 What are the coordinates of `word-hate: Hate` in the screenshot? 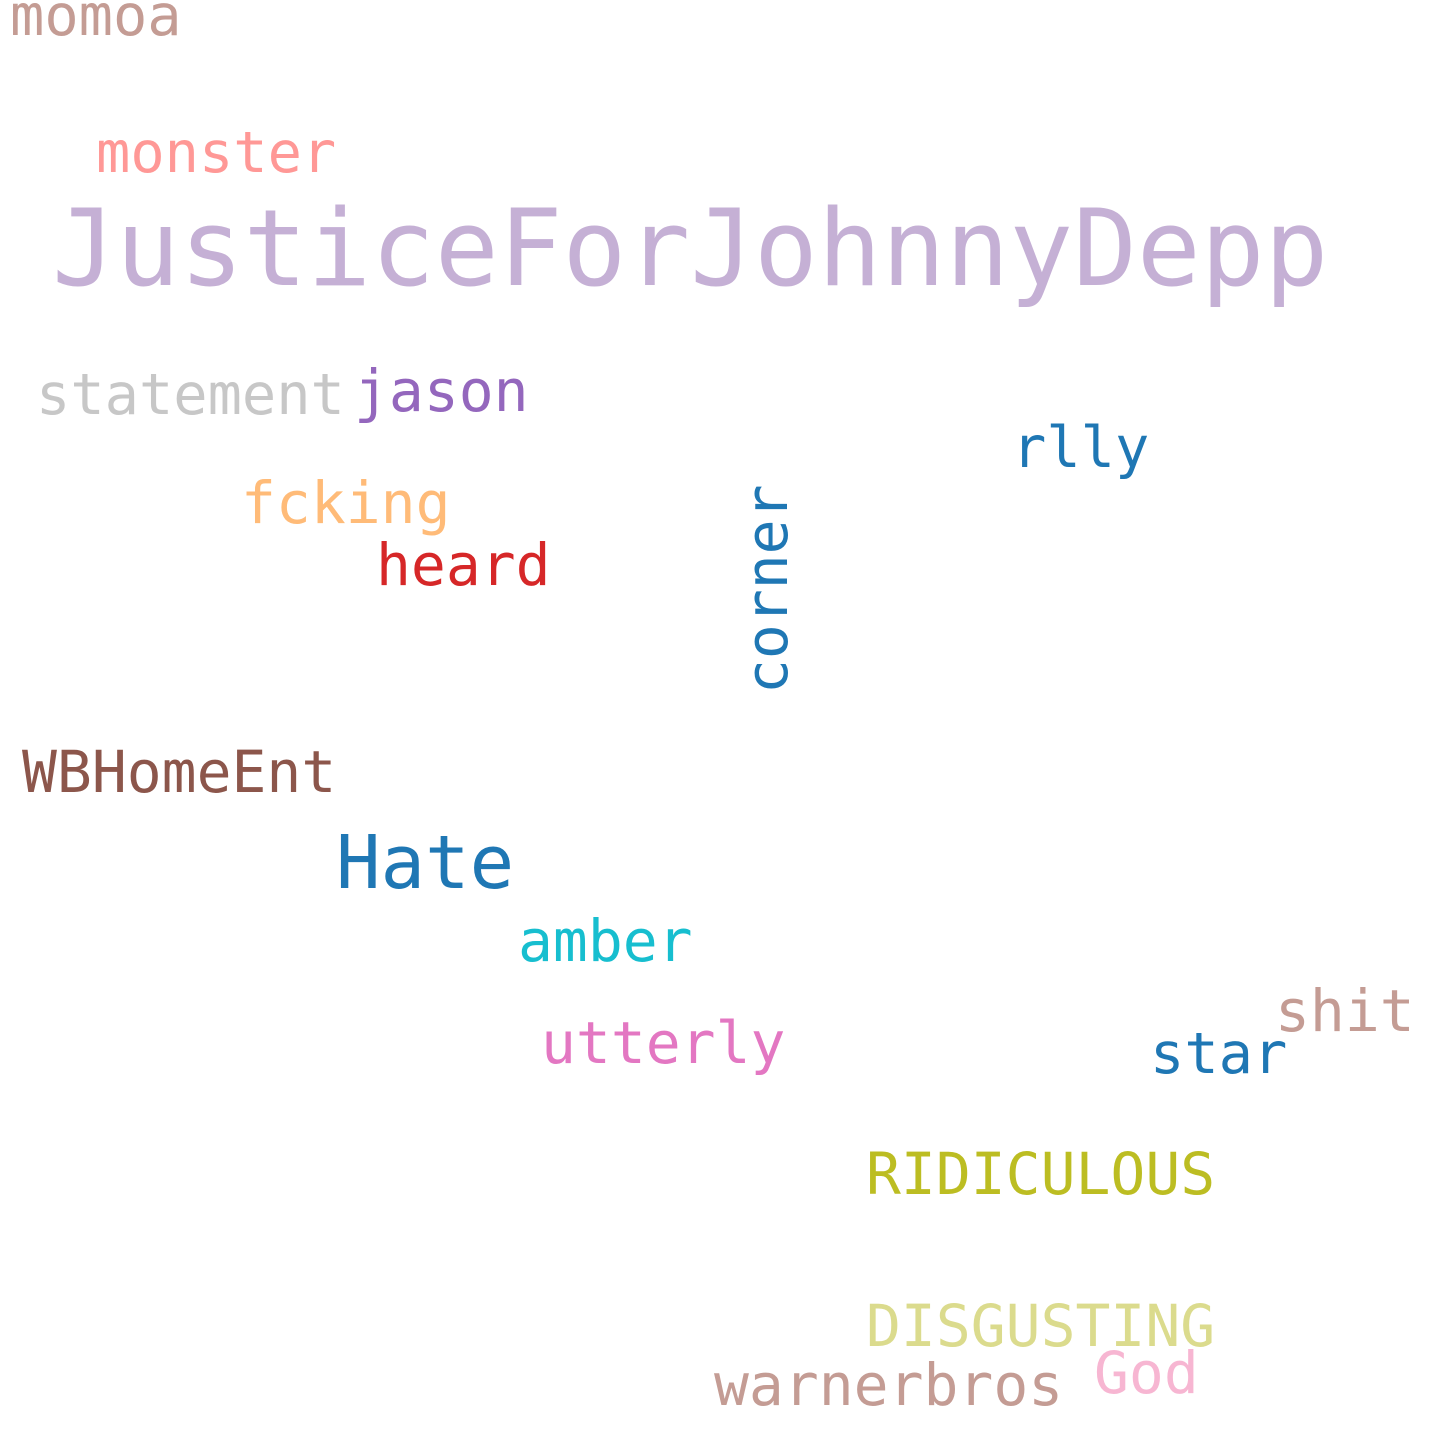 It's located at (425, 863).